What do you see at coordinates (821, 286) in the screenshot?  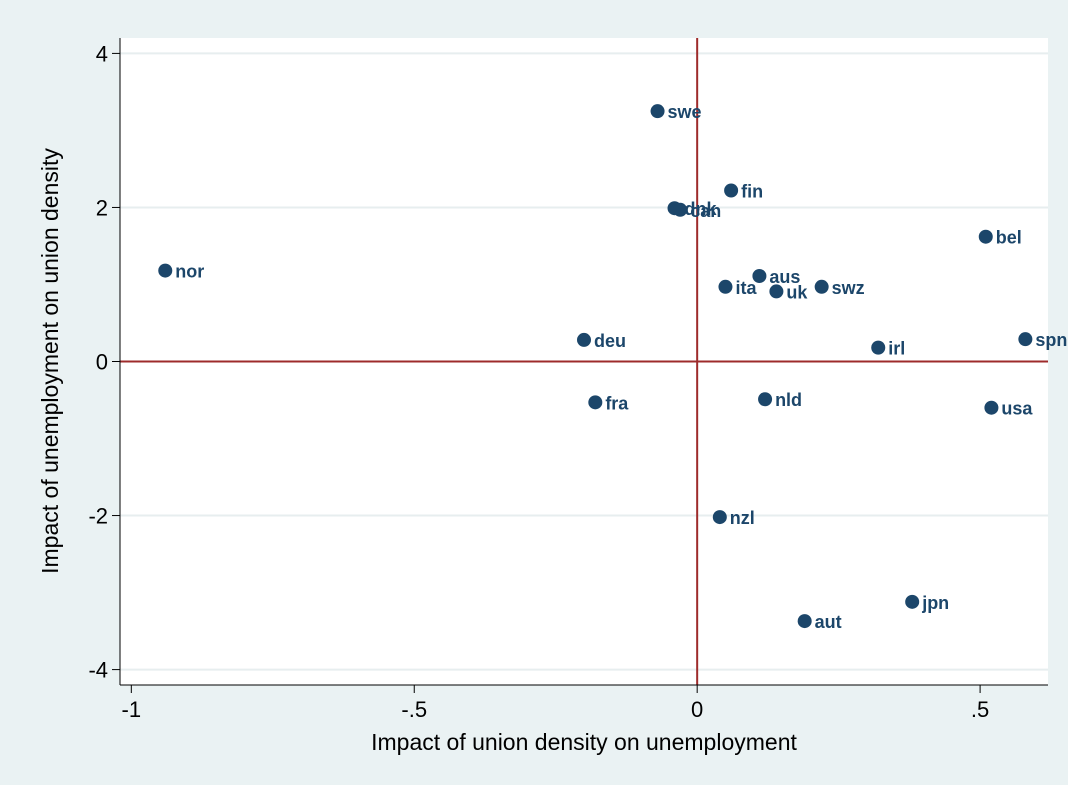 I see `data-point-swz` at bounding box center [821, 286].